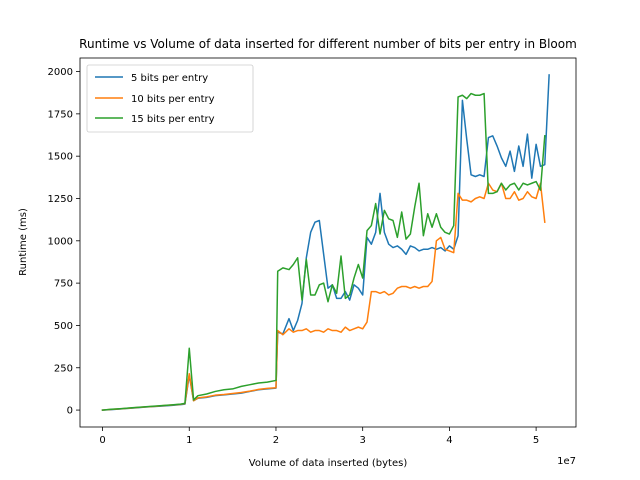 The height and width of the screenshot is (480, 640). Describe the element at coordinates (566, 461) in the screenshot. I see `x-axis-offset-label: 1e7` at that location.